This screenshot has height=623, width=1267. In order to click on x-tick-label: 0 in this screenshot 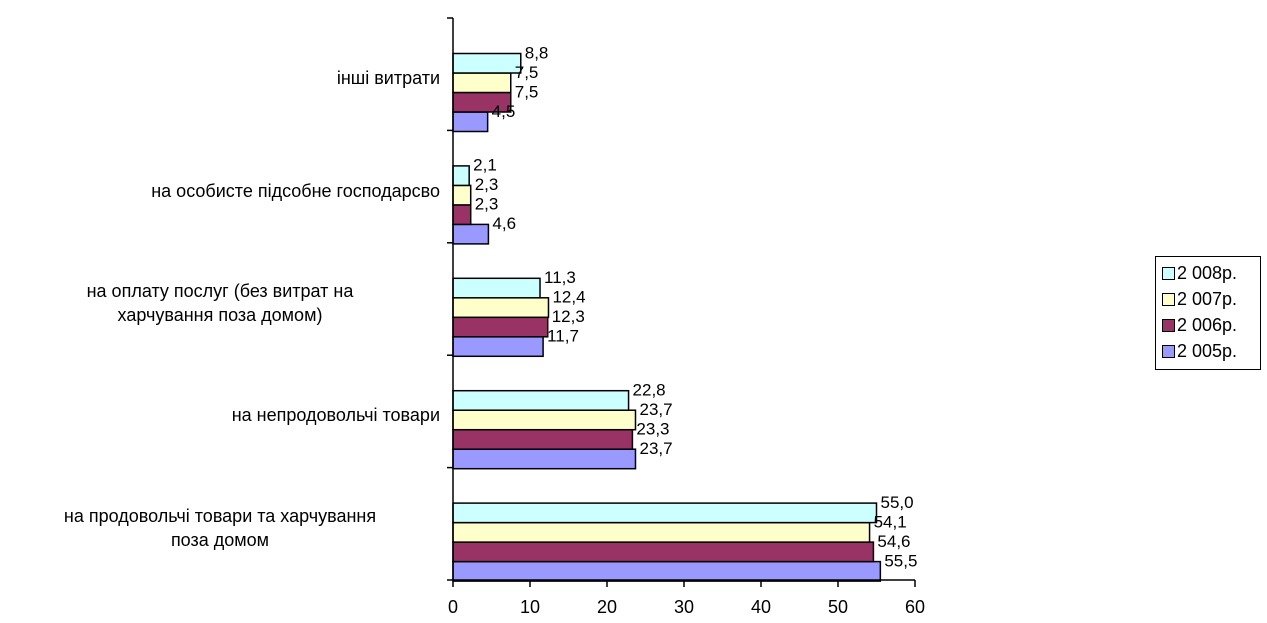, I will do `click(453, 607)`.